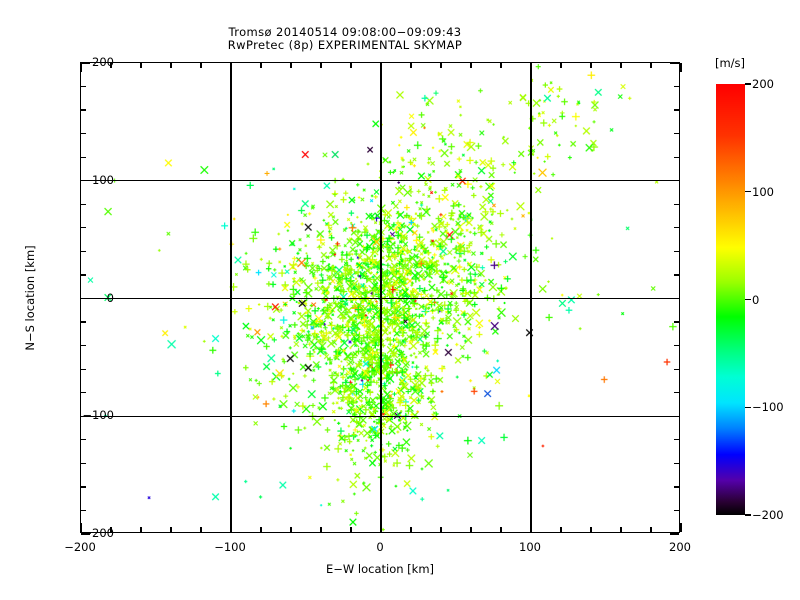 Image resolution: width=800 pixels, height=600 pixels. I want to click on title-line-2: RwPretec (8p) EXPERIMENTAL SKYMAP, so click(345, 45).